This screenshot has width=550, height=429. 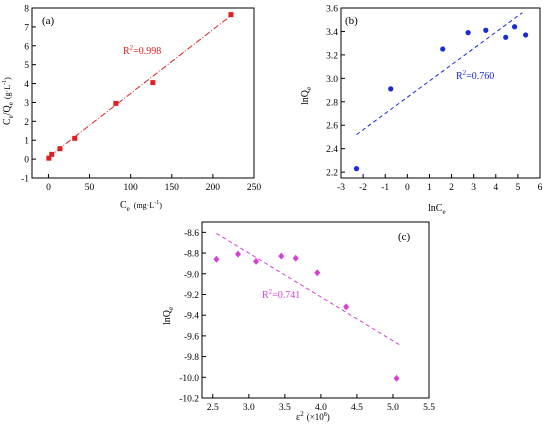 I want to click on panel-a-ytick-label: 7, so click(x=26, y=28).